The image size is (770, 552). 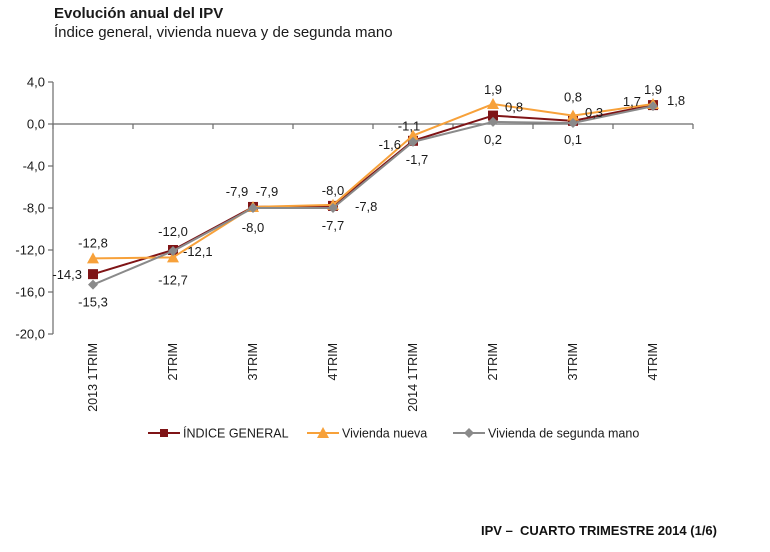 I want to click on data-label: -1,6, so click(x=390, y=144).